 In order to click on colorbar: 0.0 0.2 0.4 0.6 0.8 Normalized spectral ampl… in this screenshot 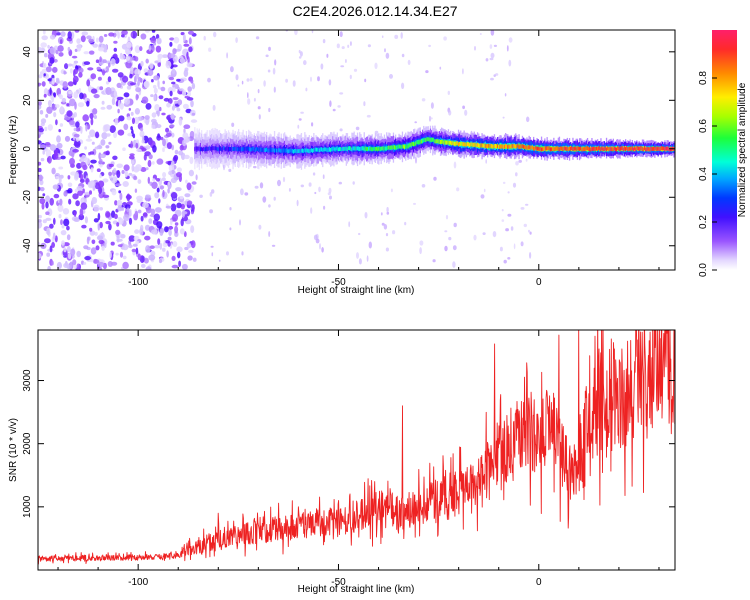, I will do `click(723, 153)`.